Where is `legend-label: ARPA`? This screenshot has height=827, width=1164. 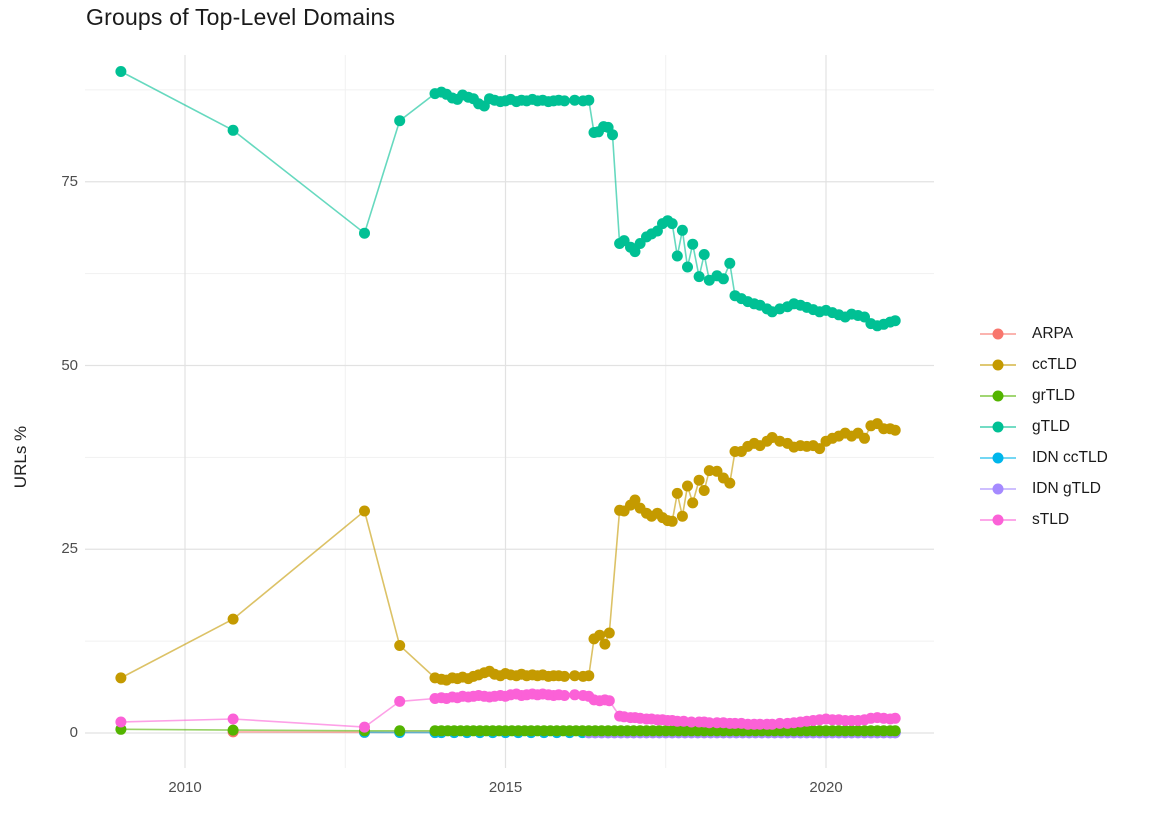
legend-label: ARPA is located at coordinates (1053, 333).